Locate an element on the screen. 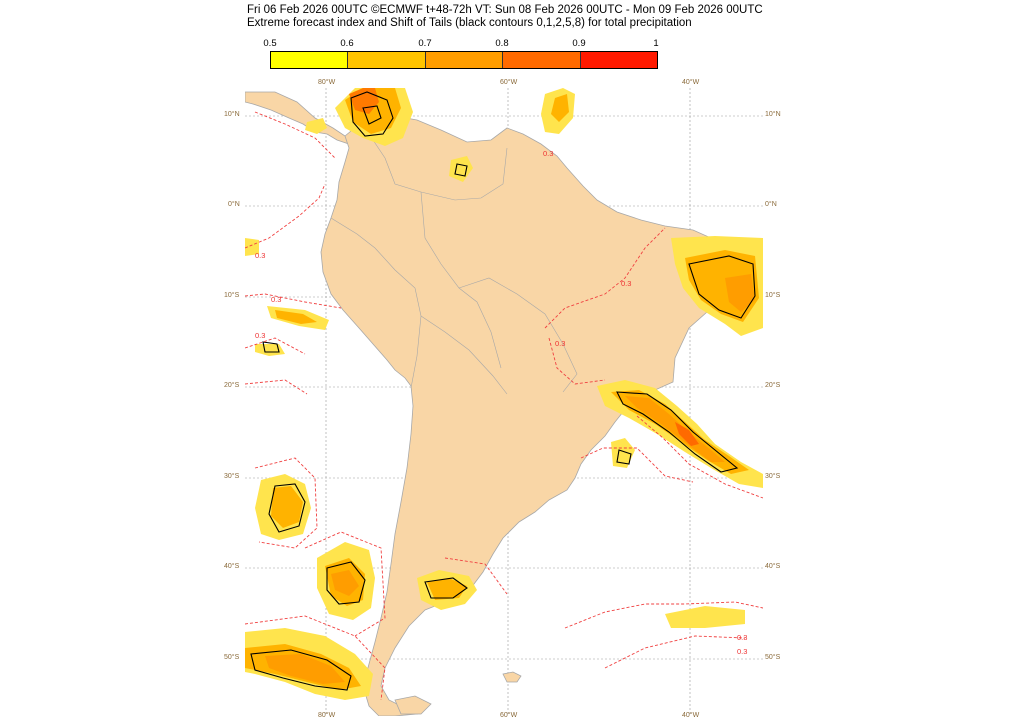  legend-label: 1 is located at coordinates (656, 43).